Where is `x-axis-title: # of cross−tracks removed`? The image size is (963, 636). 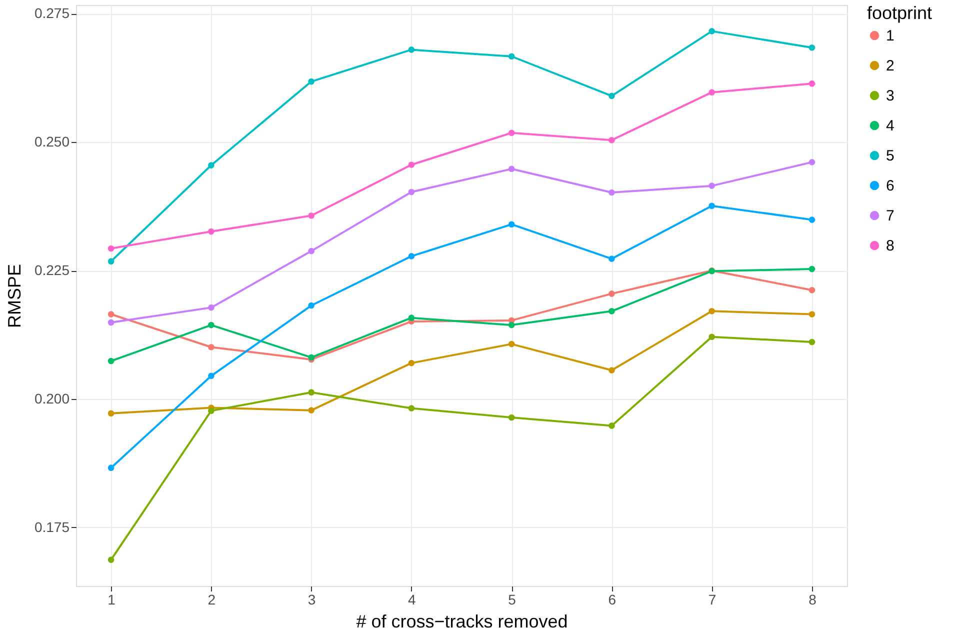 x-axis-title: # of cross−tracks removed is located at coordinates (462, 622).